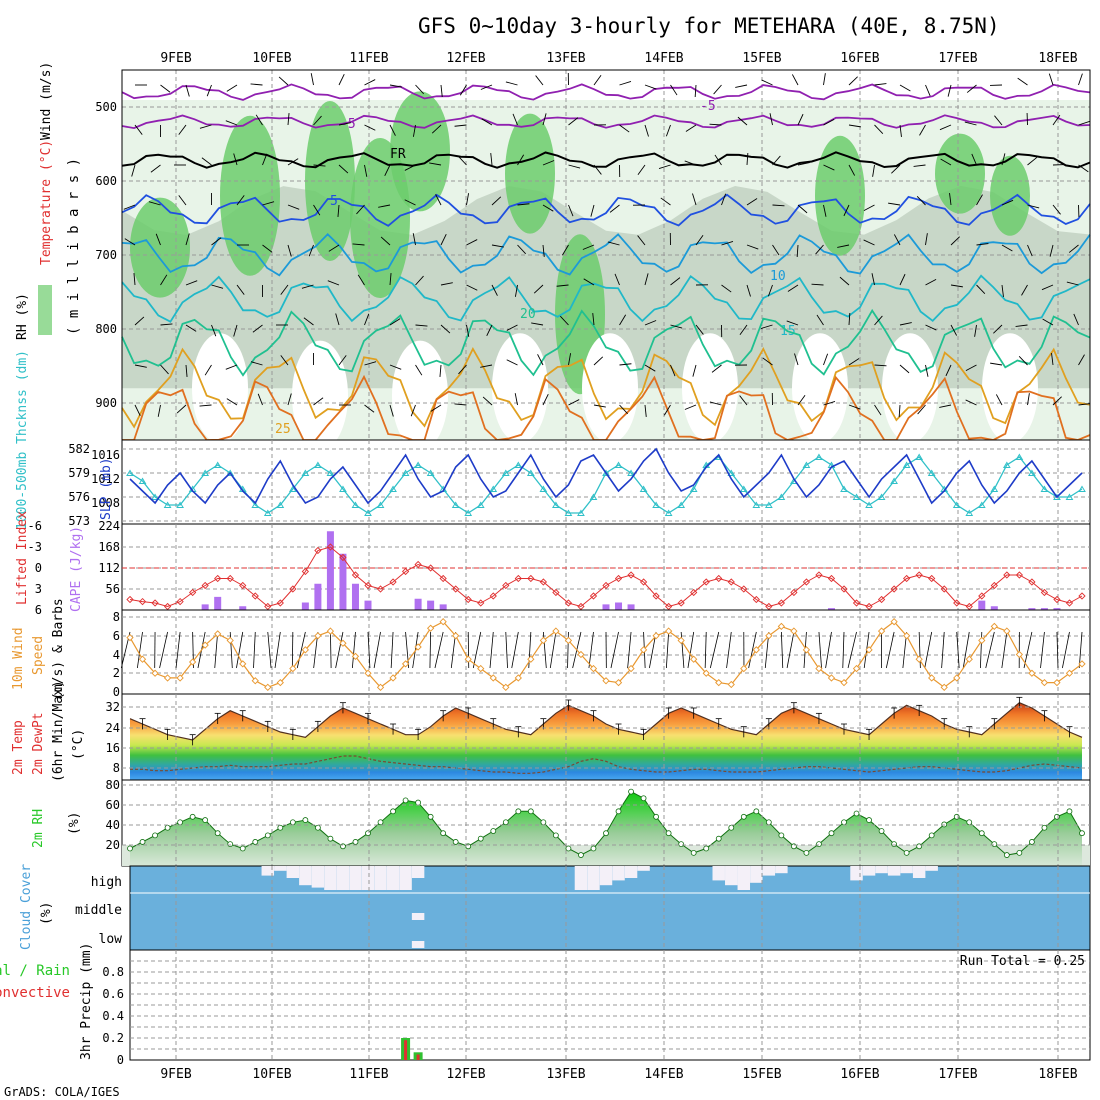  I want to click on date-top-8: 17FEB, so click(957, 58).